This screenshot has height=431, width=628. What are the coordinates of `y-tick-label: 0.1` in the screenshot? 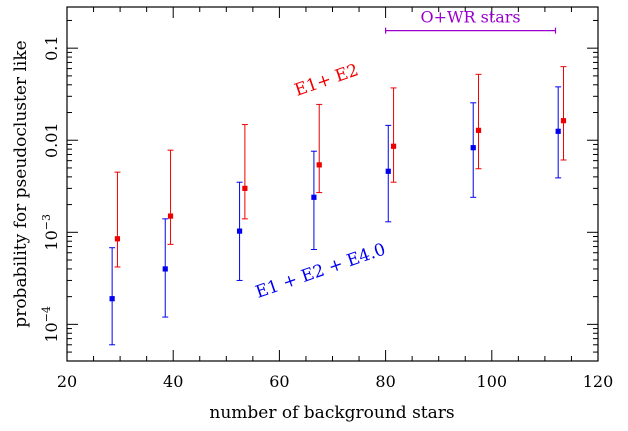 It's located at (51, 47).